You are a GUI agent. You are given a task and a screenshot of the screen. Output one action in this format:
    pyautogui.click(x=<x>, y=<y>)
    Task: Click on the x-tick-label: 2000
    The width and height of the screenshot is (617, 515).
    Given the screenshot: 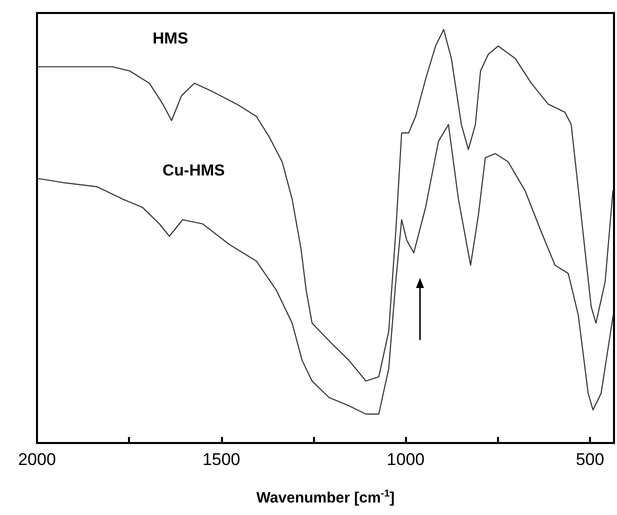 What is the action you would take?
    pyautogui.click(x=37, y=459)
    